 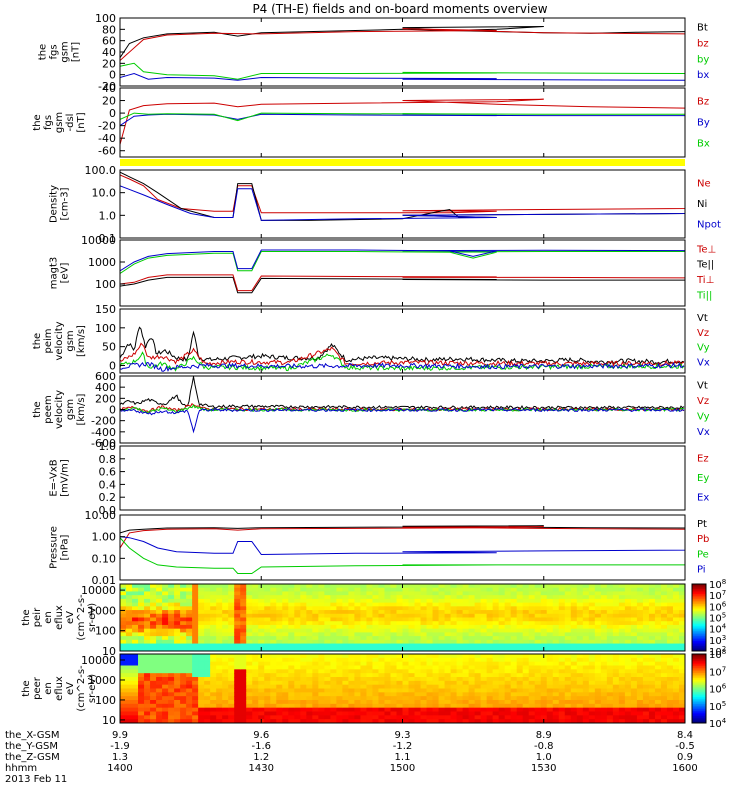 I want to click on legend-Pt: Pt, so click(x=702, y=524).